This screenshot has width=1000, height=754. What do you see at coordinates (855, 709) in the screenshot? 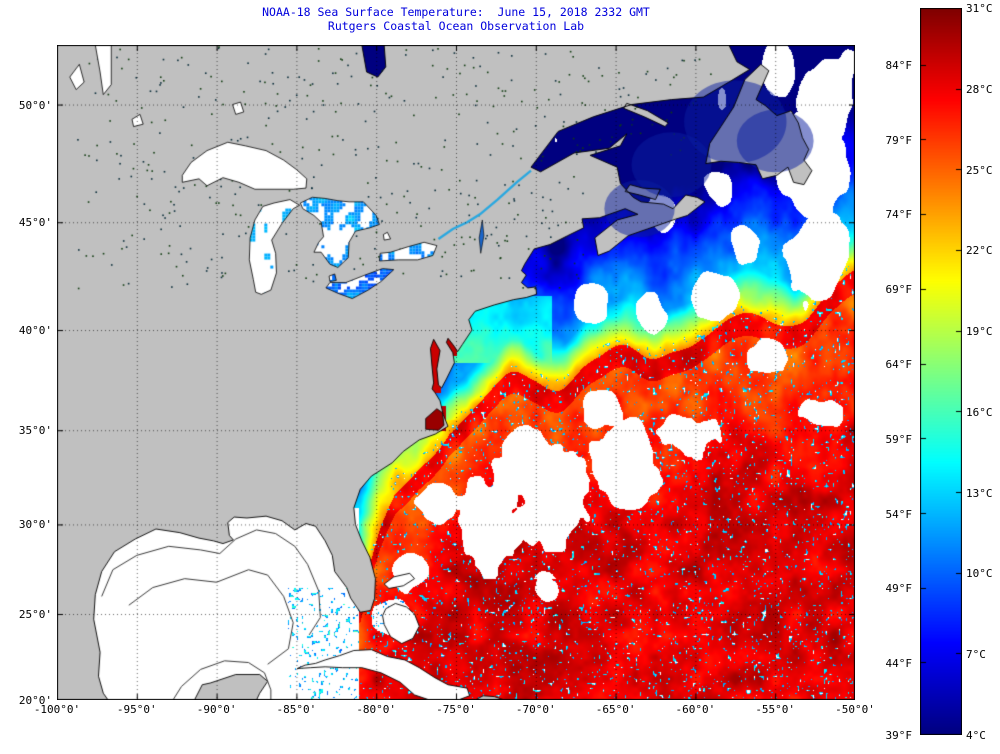
I see `longitude-tick-label: -50°0'` at bounding box center [855, 709].